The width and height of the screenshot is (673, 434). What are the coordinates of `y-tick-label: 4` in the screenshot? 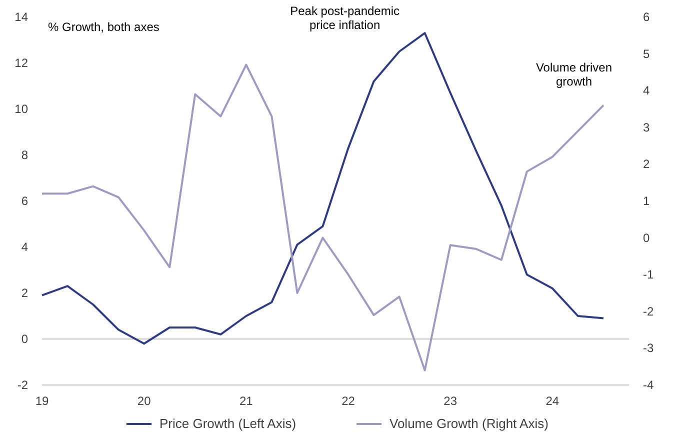 It's located at (24, 247).